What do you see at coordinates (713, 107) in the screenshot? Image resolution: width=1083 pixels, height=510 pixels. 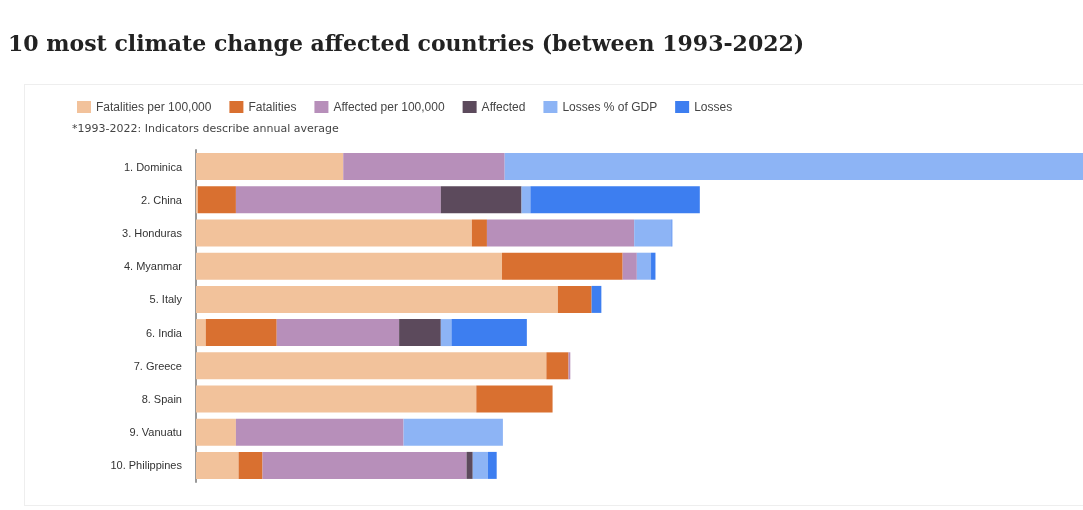 I see `legend-label: Losses` at bounding box center [713, 107].